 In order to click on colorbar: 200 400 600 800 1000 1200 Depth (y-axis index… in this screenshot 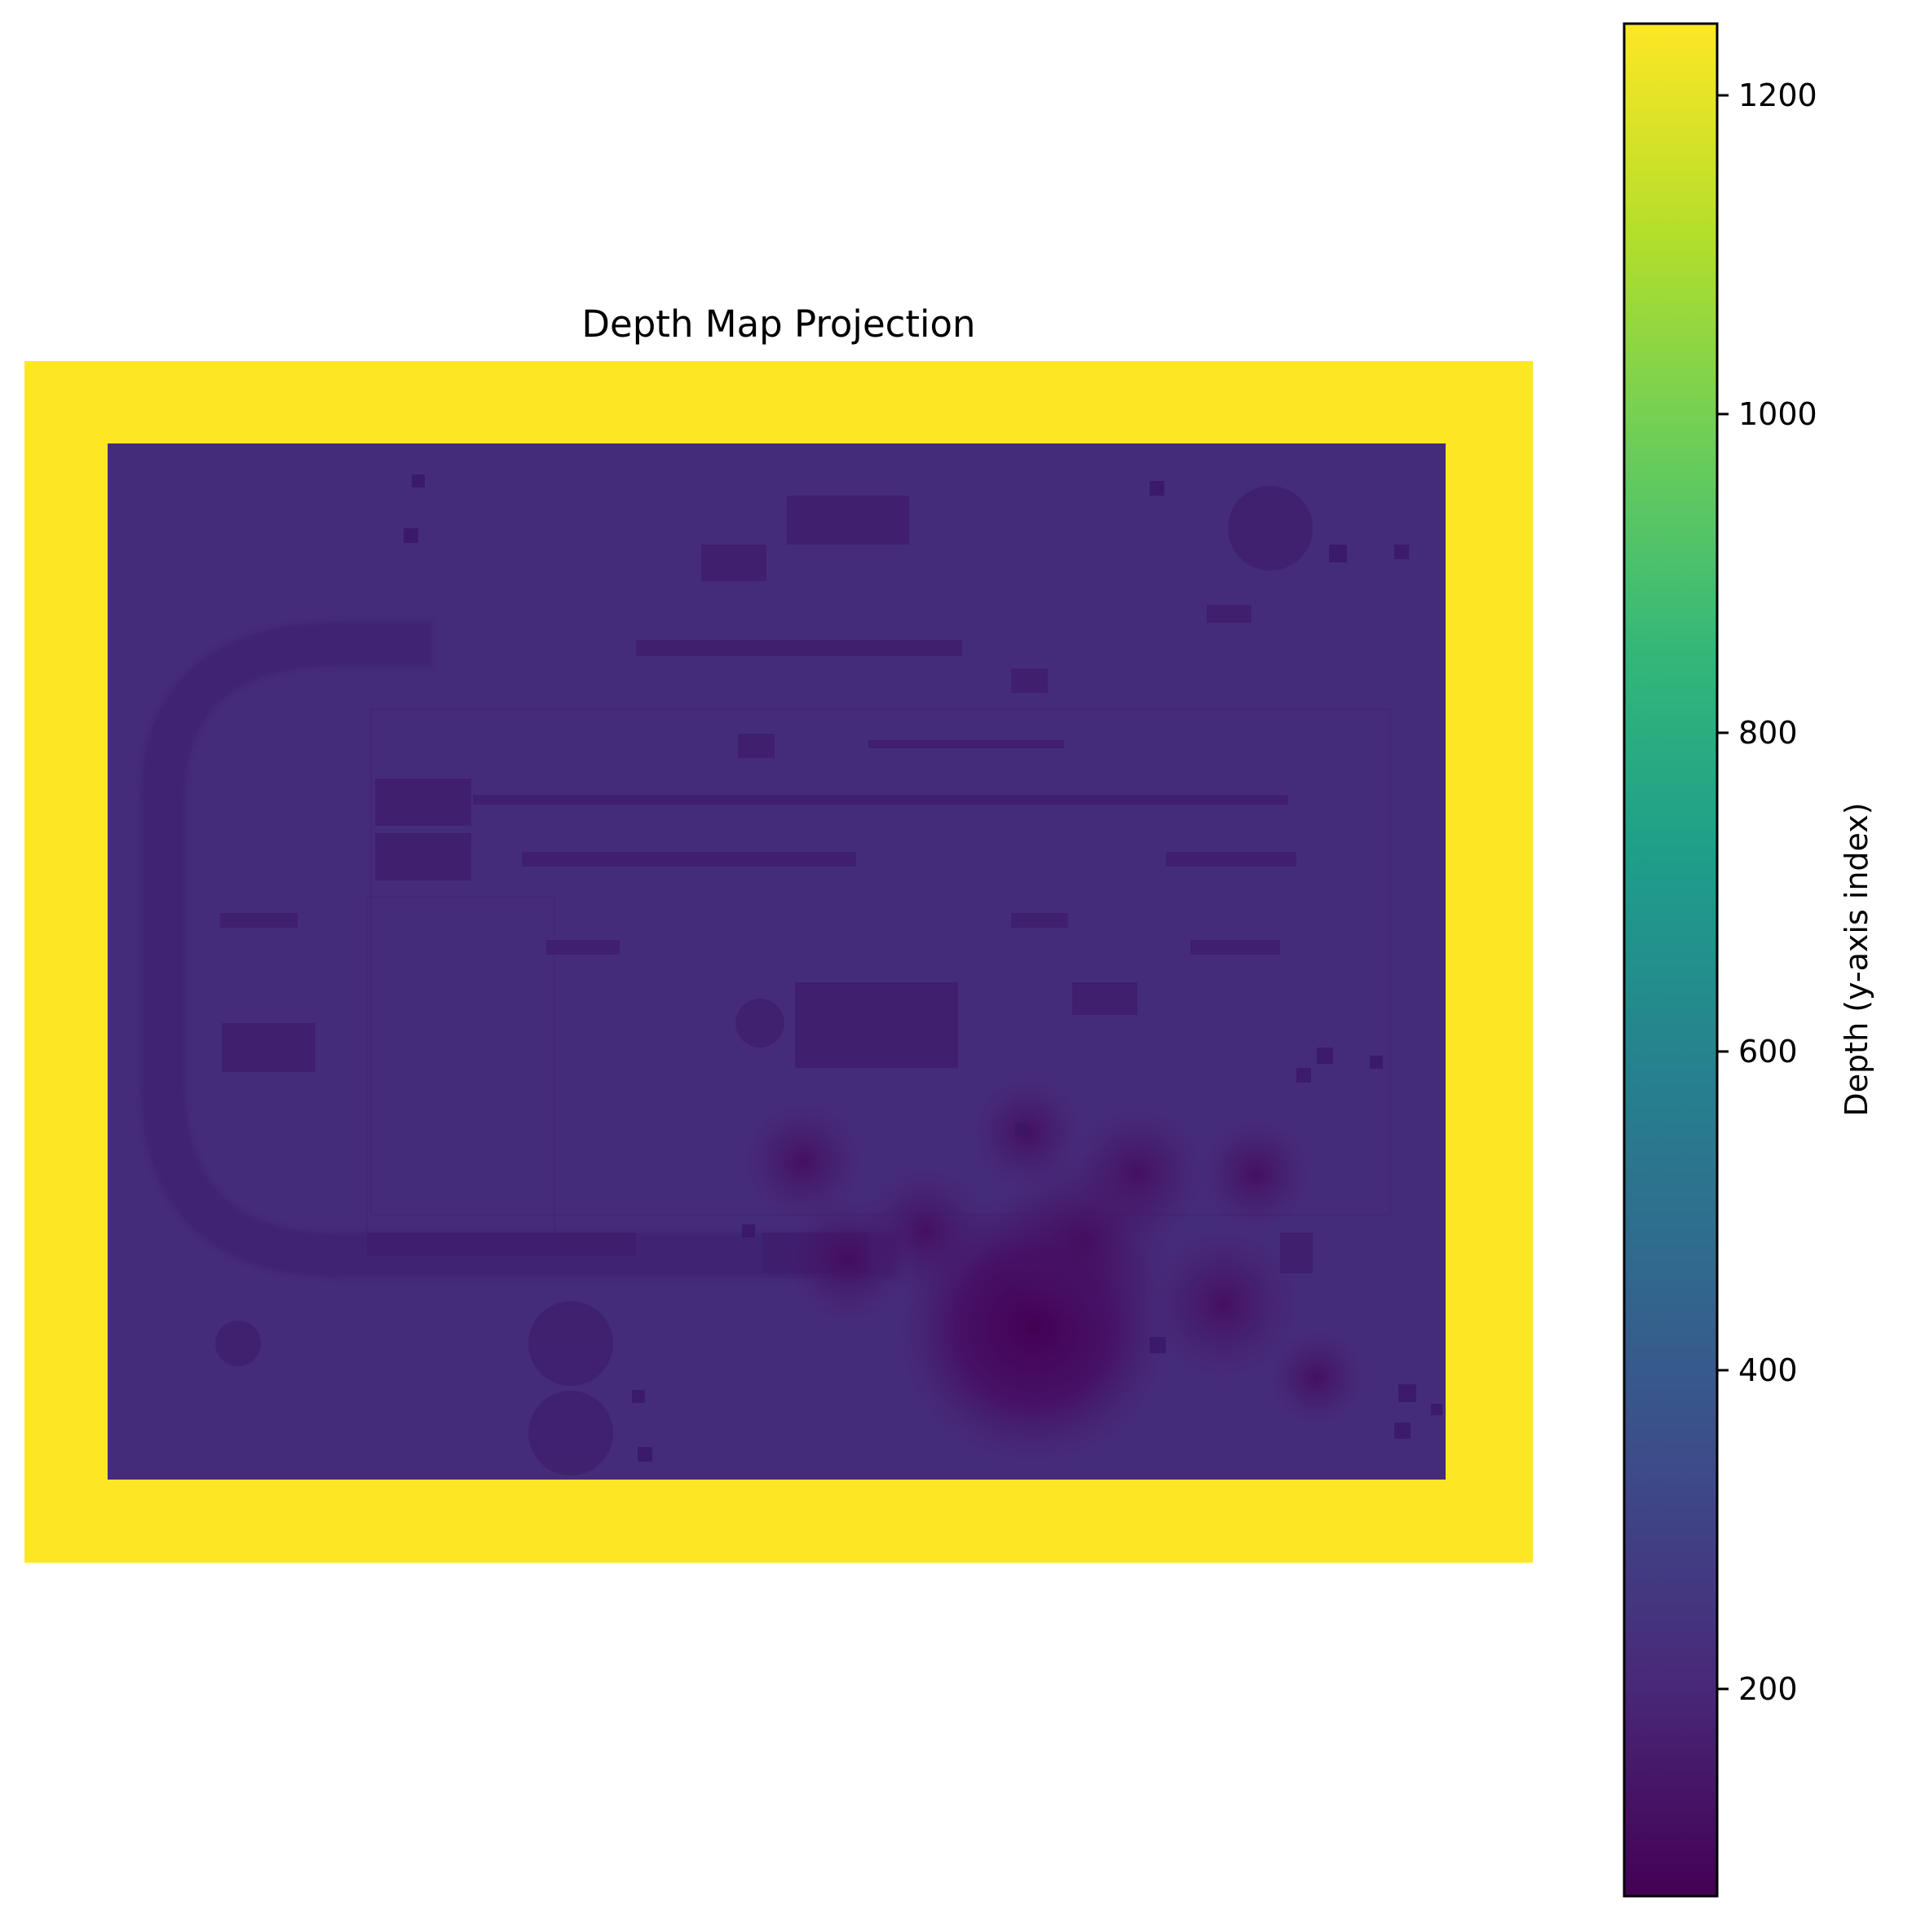, I will do `click(1748, 960)`.